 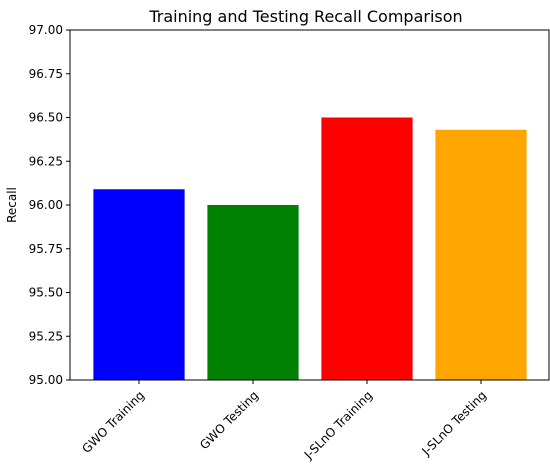 What do you see at coordinates (46, 336) in the screenshot?
I see `y-tick-label: 95.25` at bounding box center [46, 336].